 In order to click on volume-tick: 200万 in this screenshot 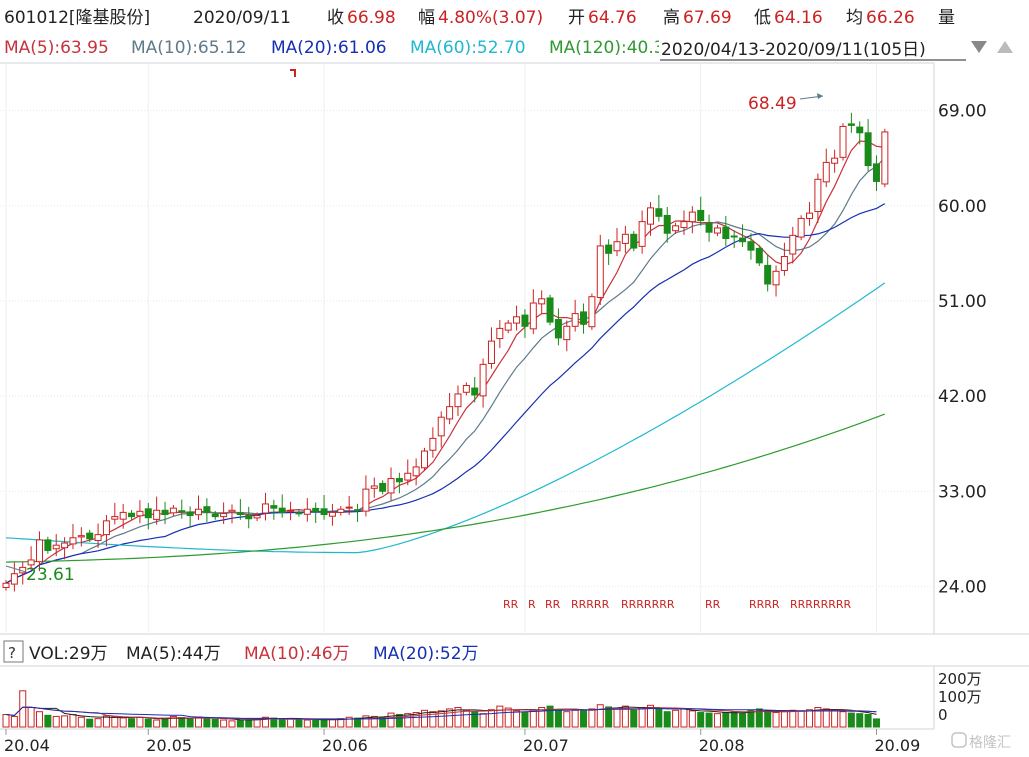, I will do `click(960, 679)`.